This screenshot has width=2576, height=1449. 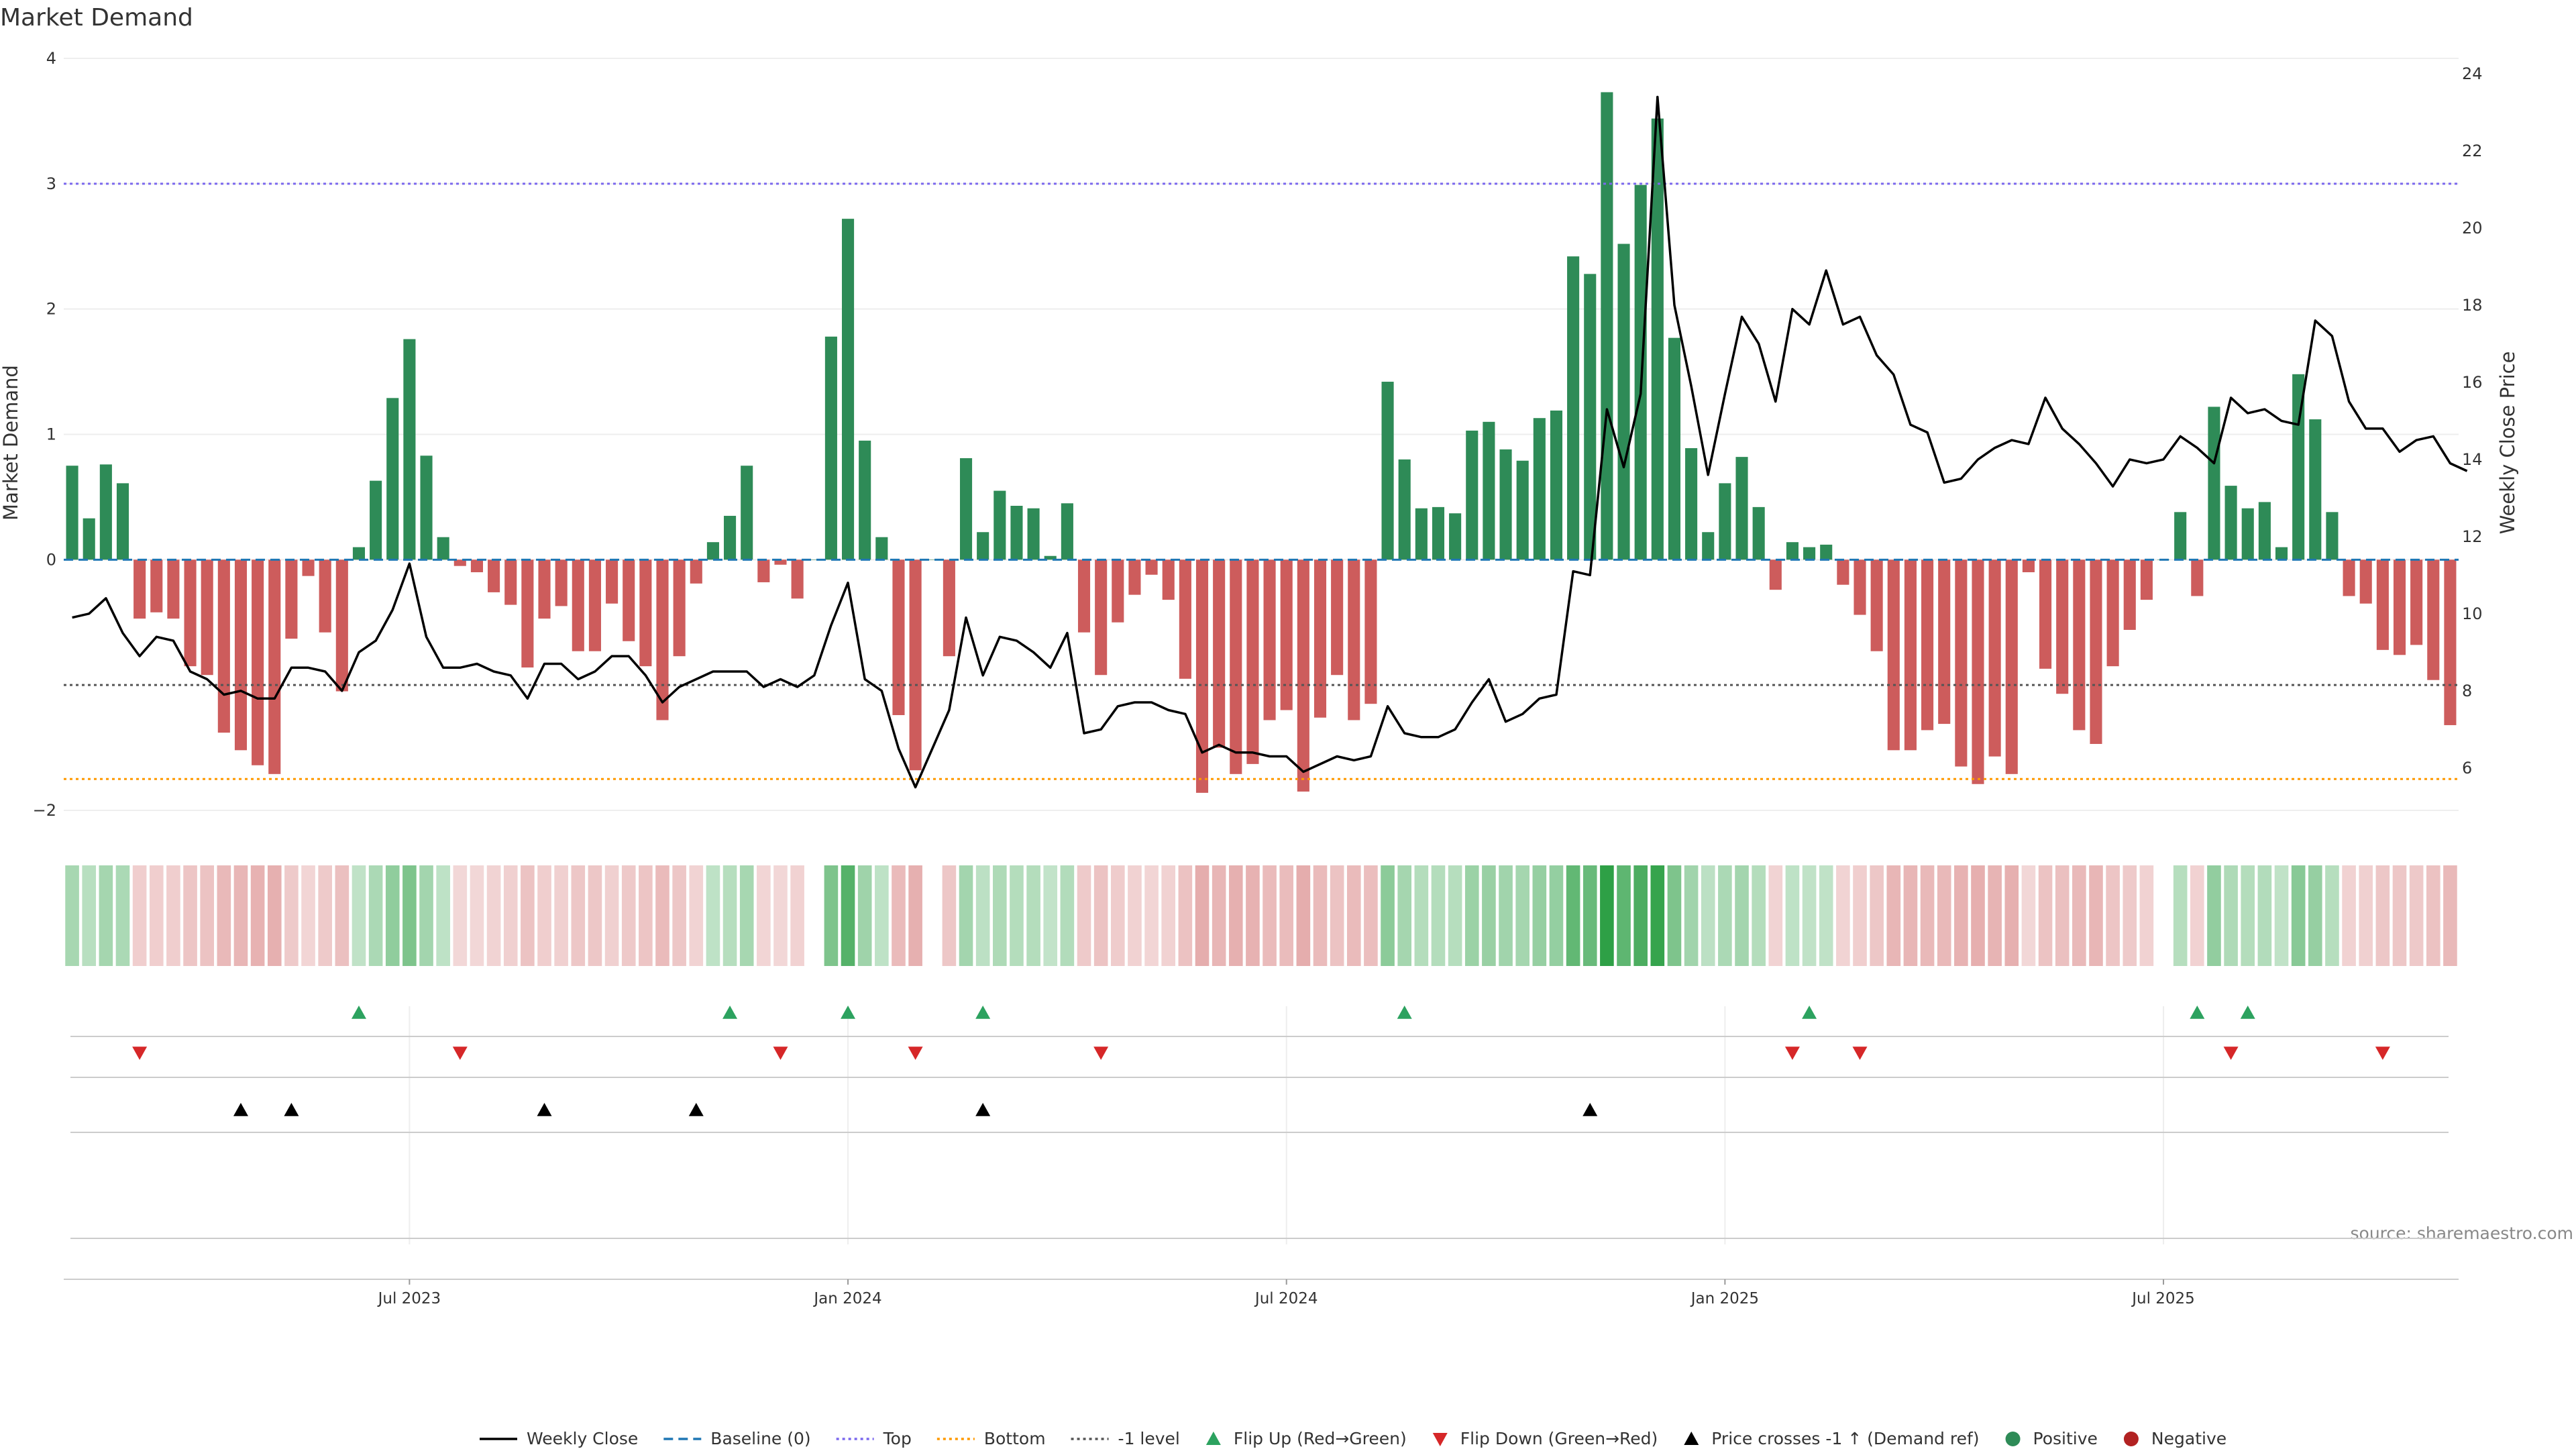 I want to click on x-tick-label: Jul 2023, so click(x=409, y=1298).